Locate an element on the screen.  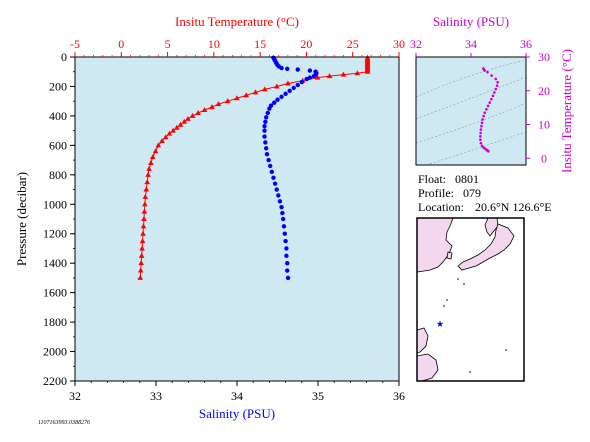
pressure-tick-label: 200 is located at coordinates (58, 86).